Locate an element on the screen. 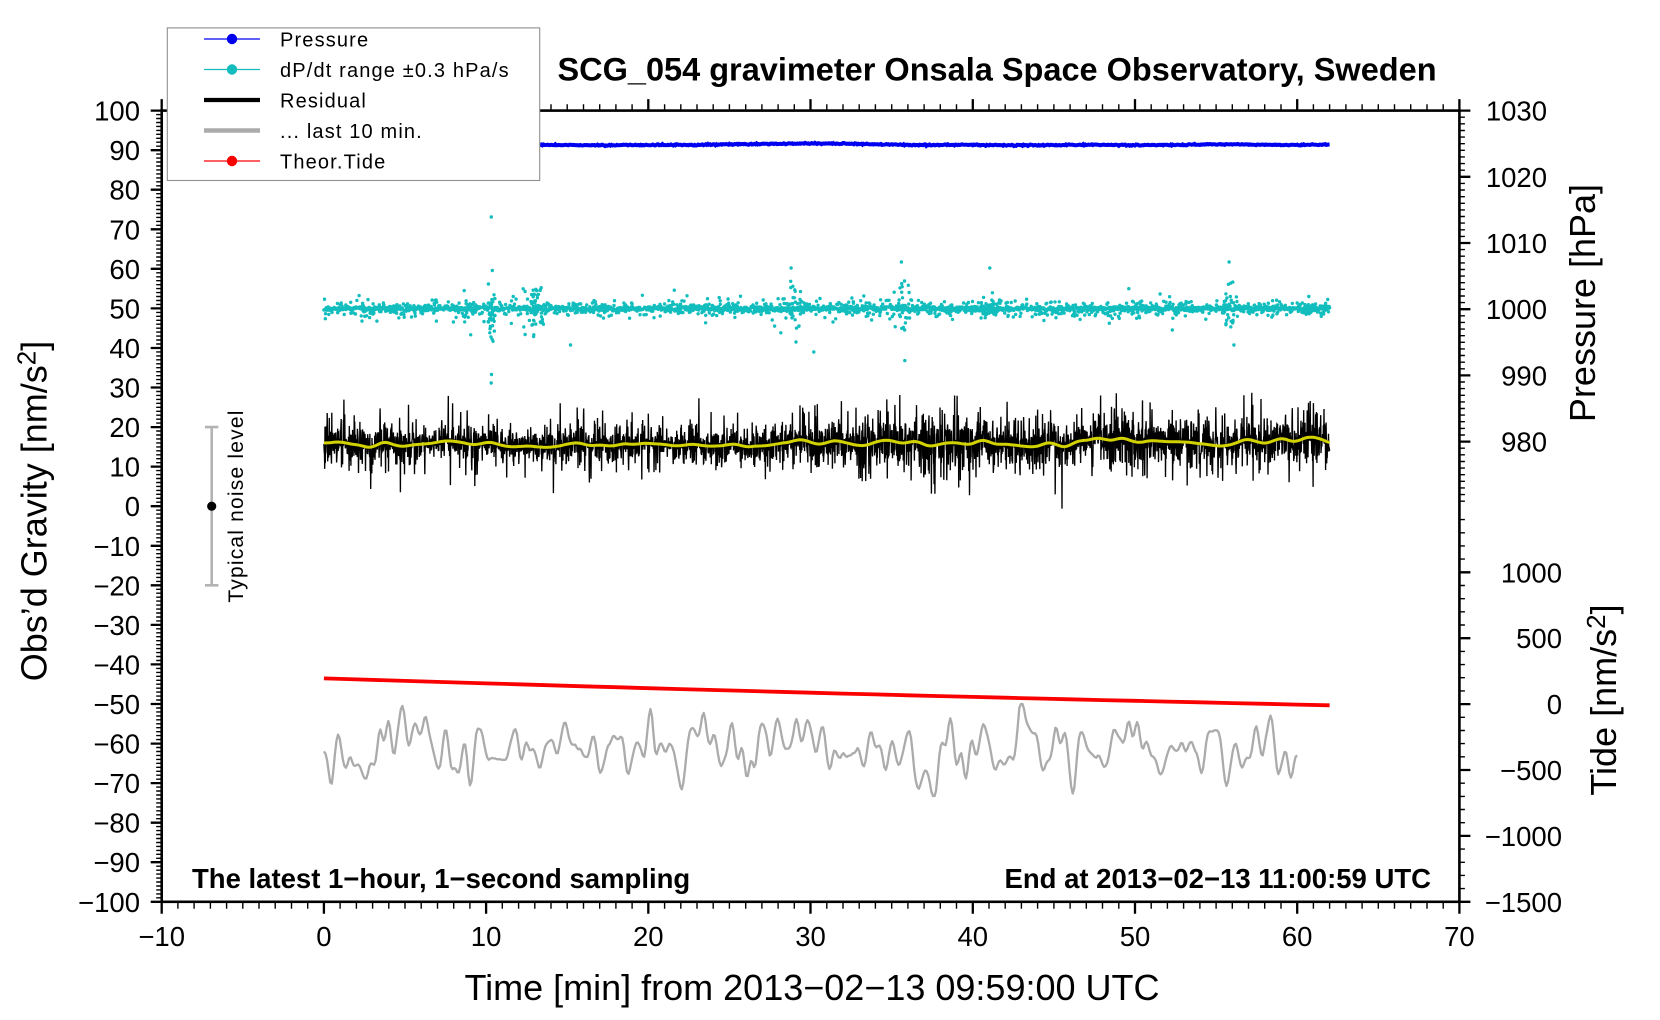 The height and width of the screenshot is (1020, 1660). svg-text: End at 2013−02−13 11:00:59 UTC is located at coordinates (1217, 878).